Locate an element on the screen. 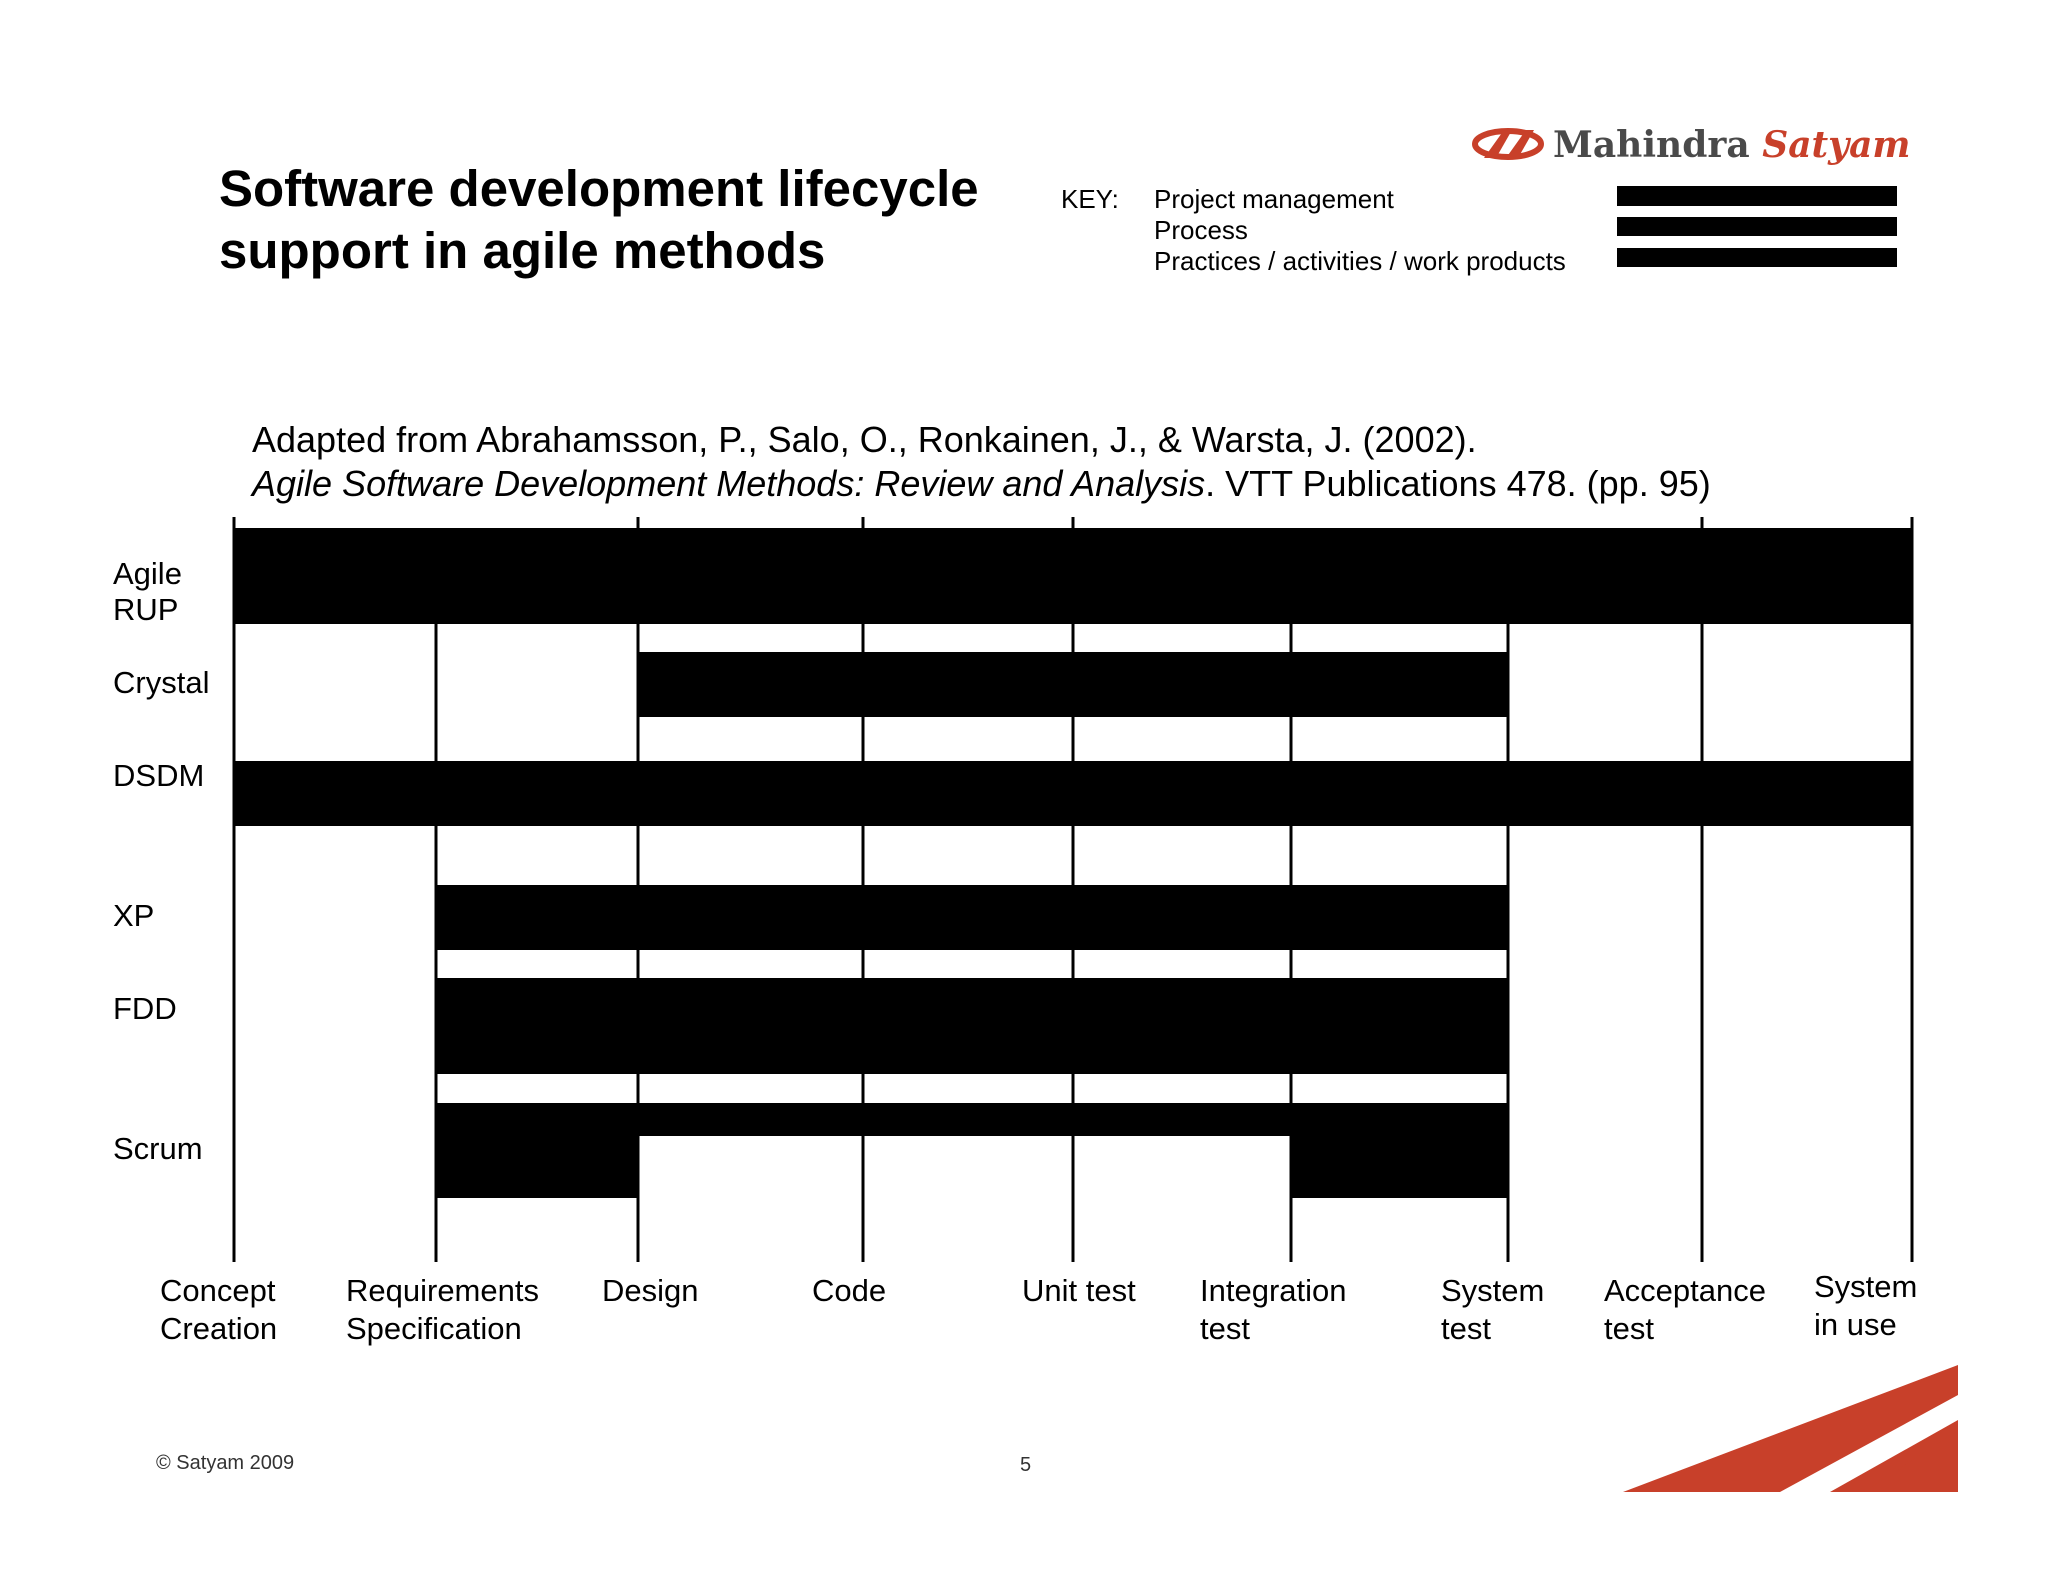 Image resolution: width=2048 pixels, height=1582 pixels. phase-label-acceptance-test: Acceptance test is located at coordinates (1685, 1310).